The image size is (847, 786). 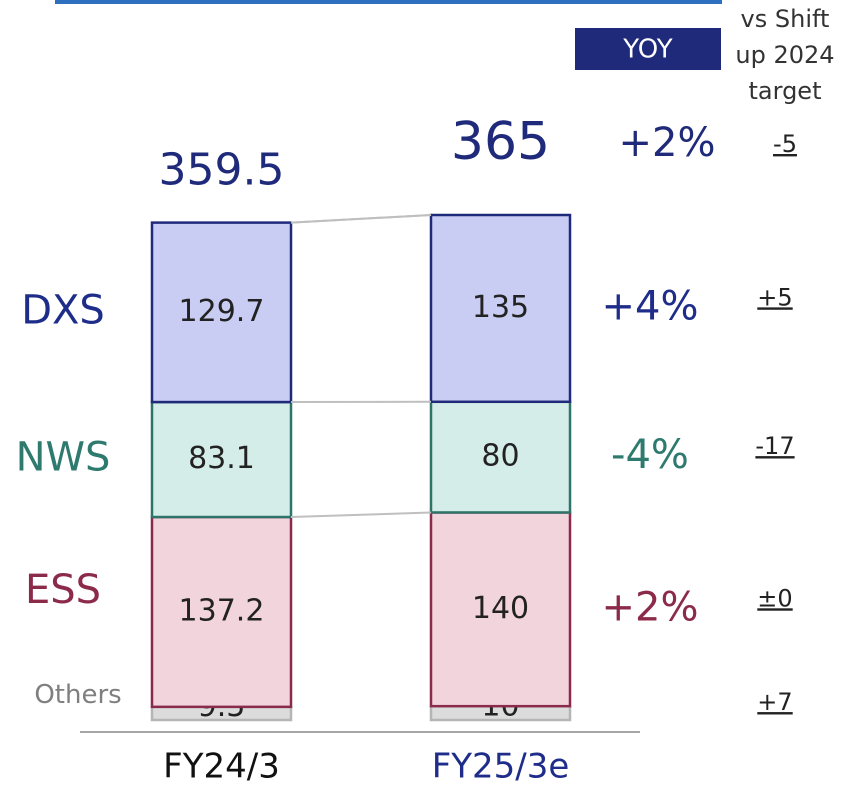 I want to click on value-label: 80, so click(x=500, y=456).